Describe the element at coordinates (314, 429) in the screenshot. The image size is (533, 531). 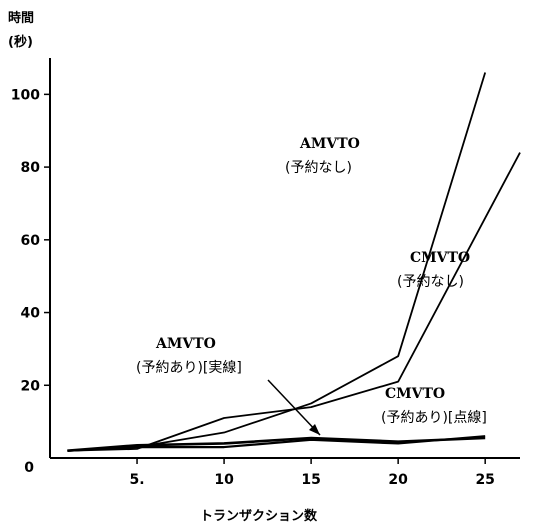
I see `label-arrowhead` at that location.